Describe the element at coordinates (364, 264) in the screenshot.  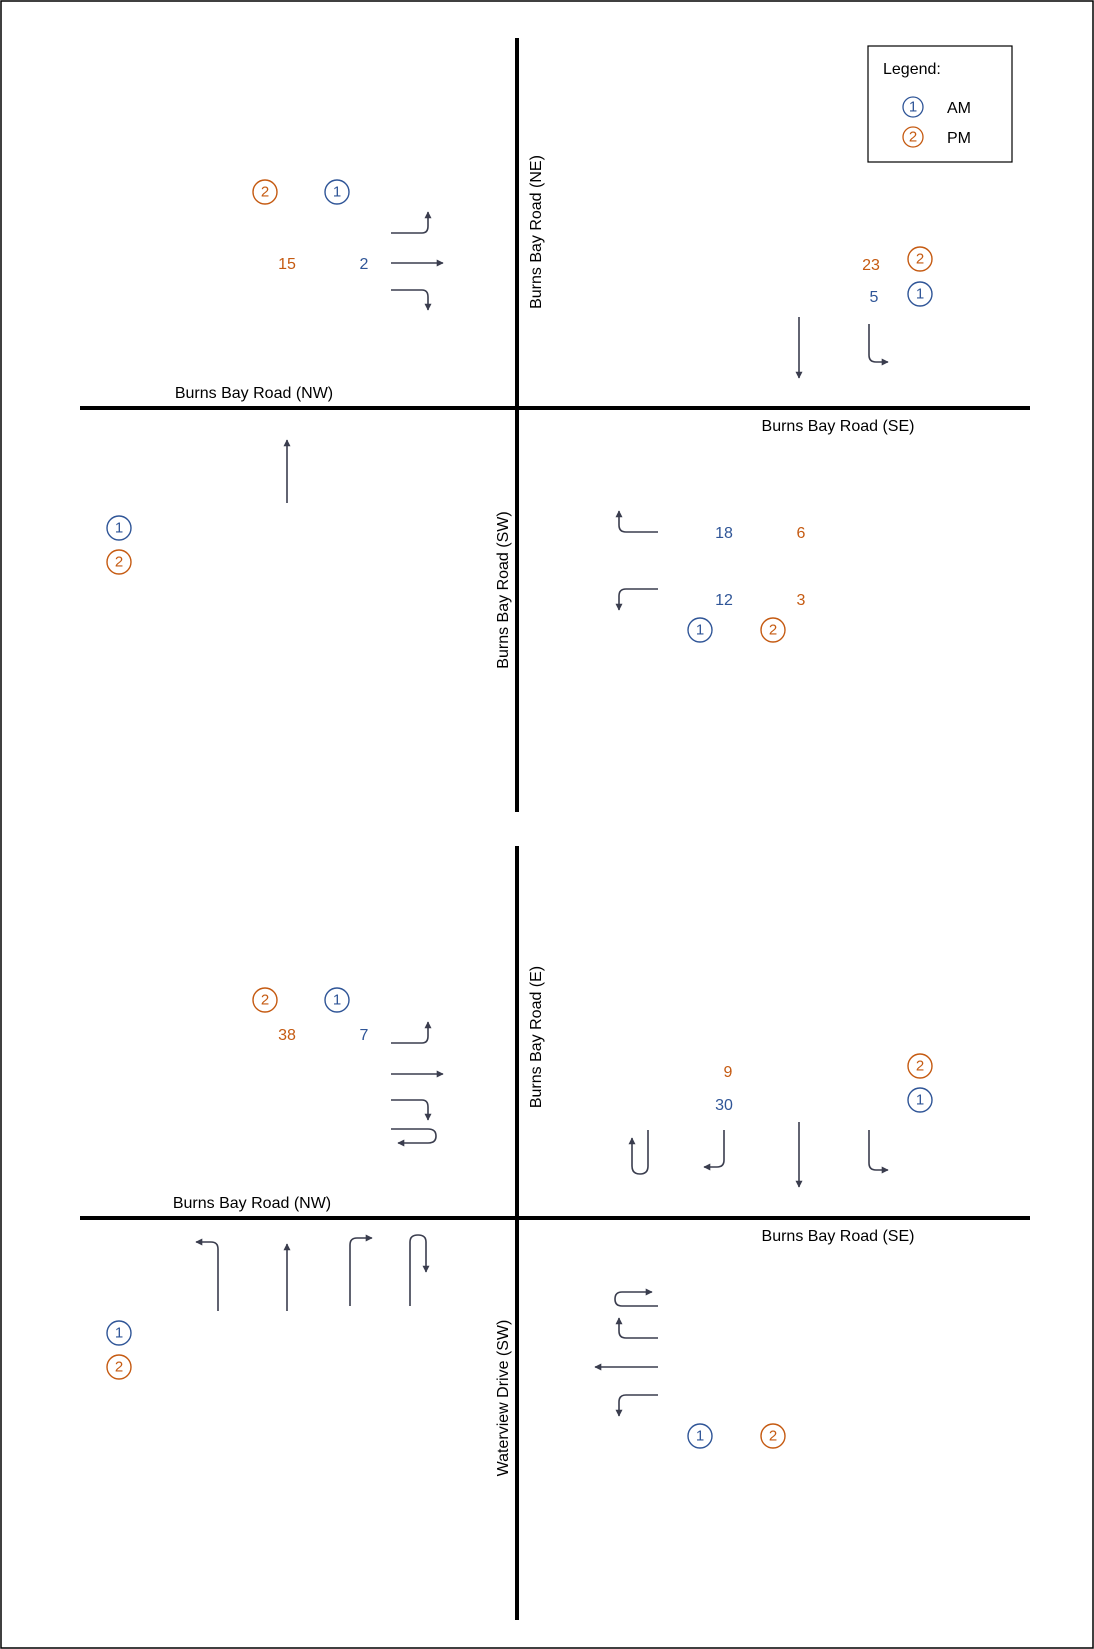
I see `nw-am-count: 2` at that location.